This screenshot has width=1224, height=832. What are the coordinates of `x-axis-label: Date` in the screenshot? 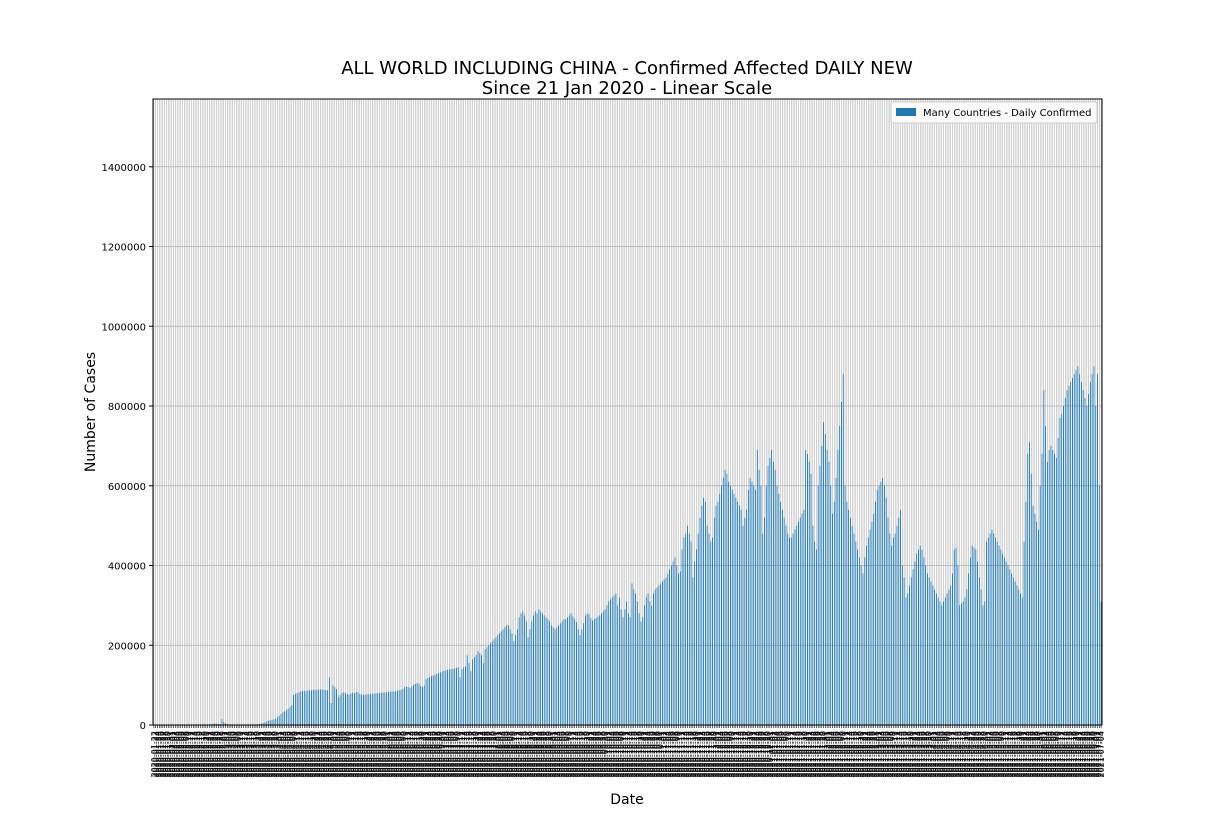 It's located at (626, 800).